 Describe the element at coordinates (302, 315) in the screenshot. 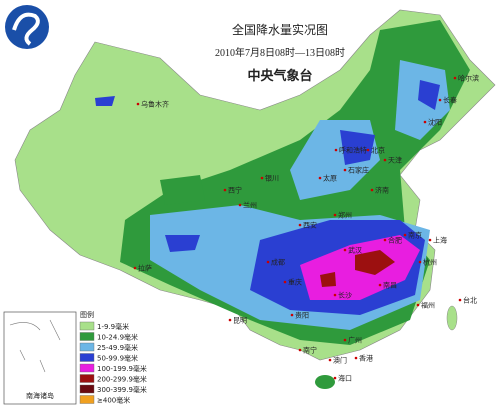

I see `city-label: 贵阳` at that location.